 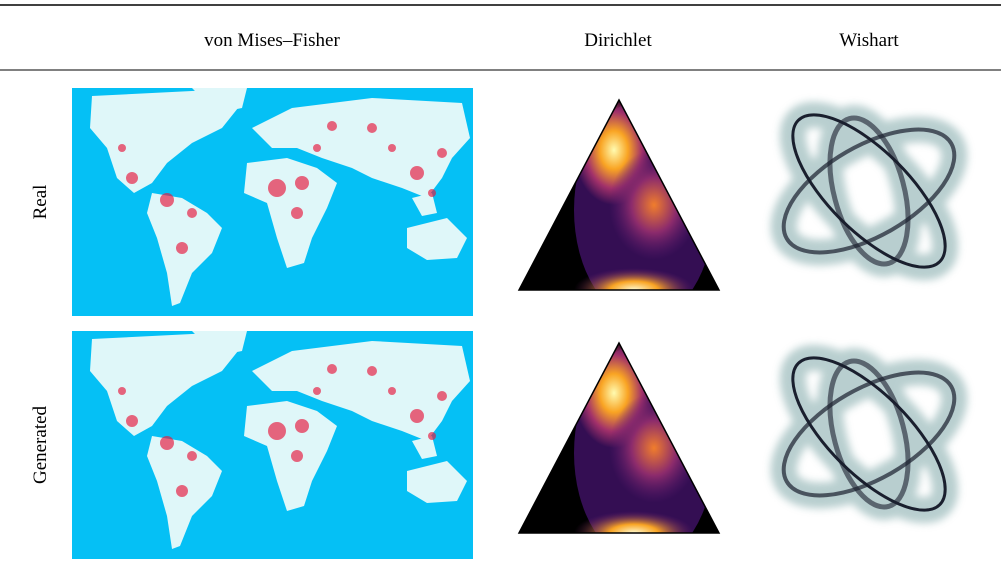 What do you see at coordinates (272, 40) in the screenshot?
I see `column-header: von Mises–Fisher` at bounding box center [272, 40].